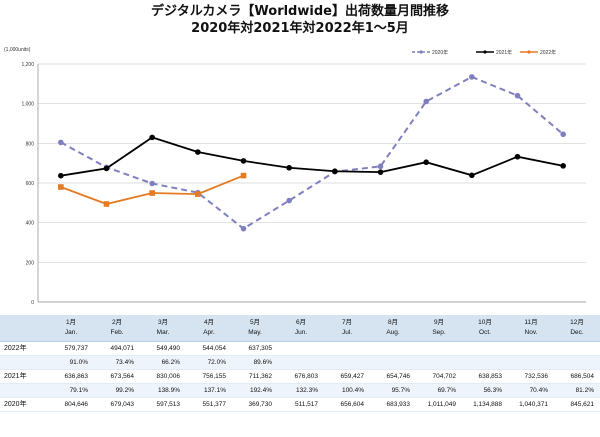  Describe the element at coordinates (255, 362) in the screenshot. I see `table-cell: 89.6%` at that location.